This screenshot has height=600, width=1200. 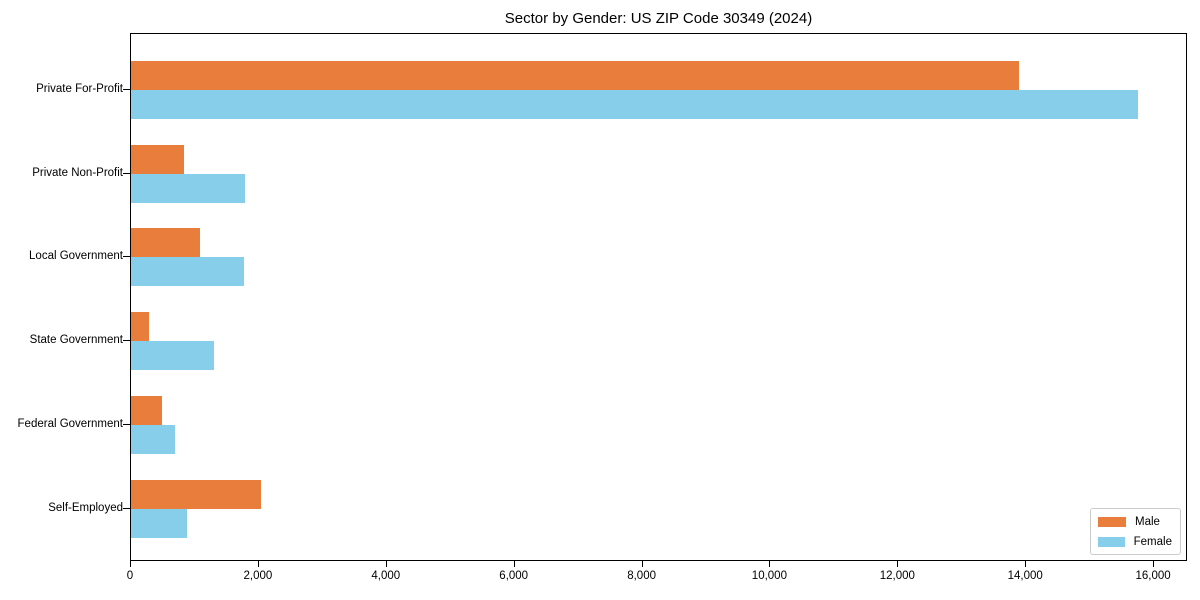 What do you see at coordinates (1111, 542) in the screenshot?
I see `female-series-swatch-icon` at bounding box center [1111, 542].